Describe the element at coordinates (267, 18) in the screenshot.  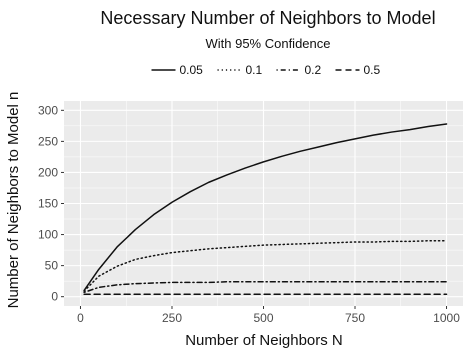
I see `chart-title: Necessary Number of Neighbors to Model` at that location.